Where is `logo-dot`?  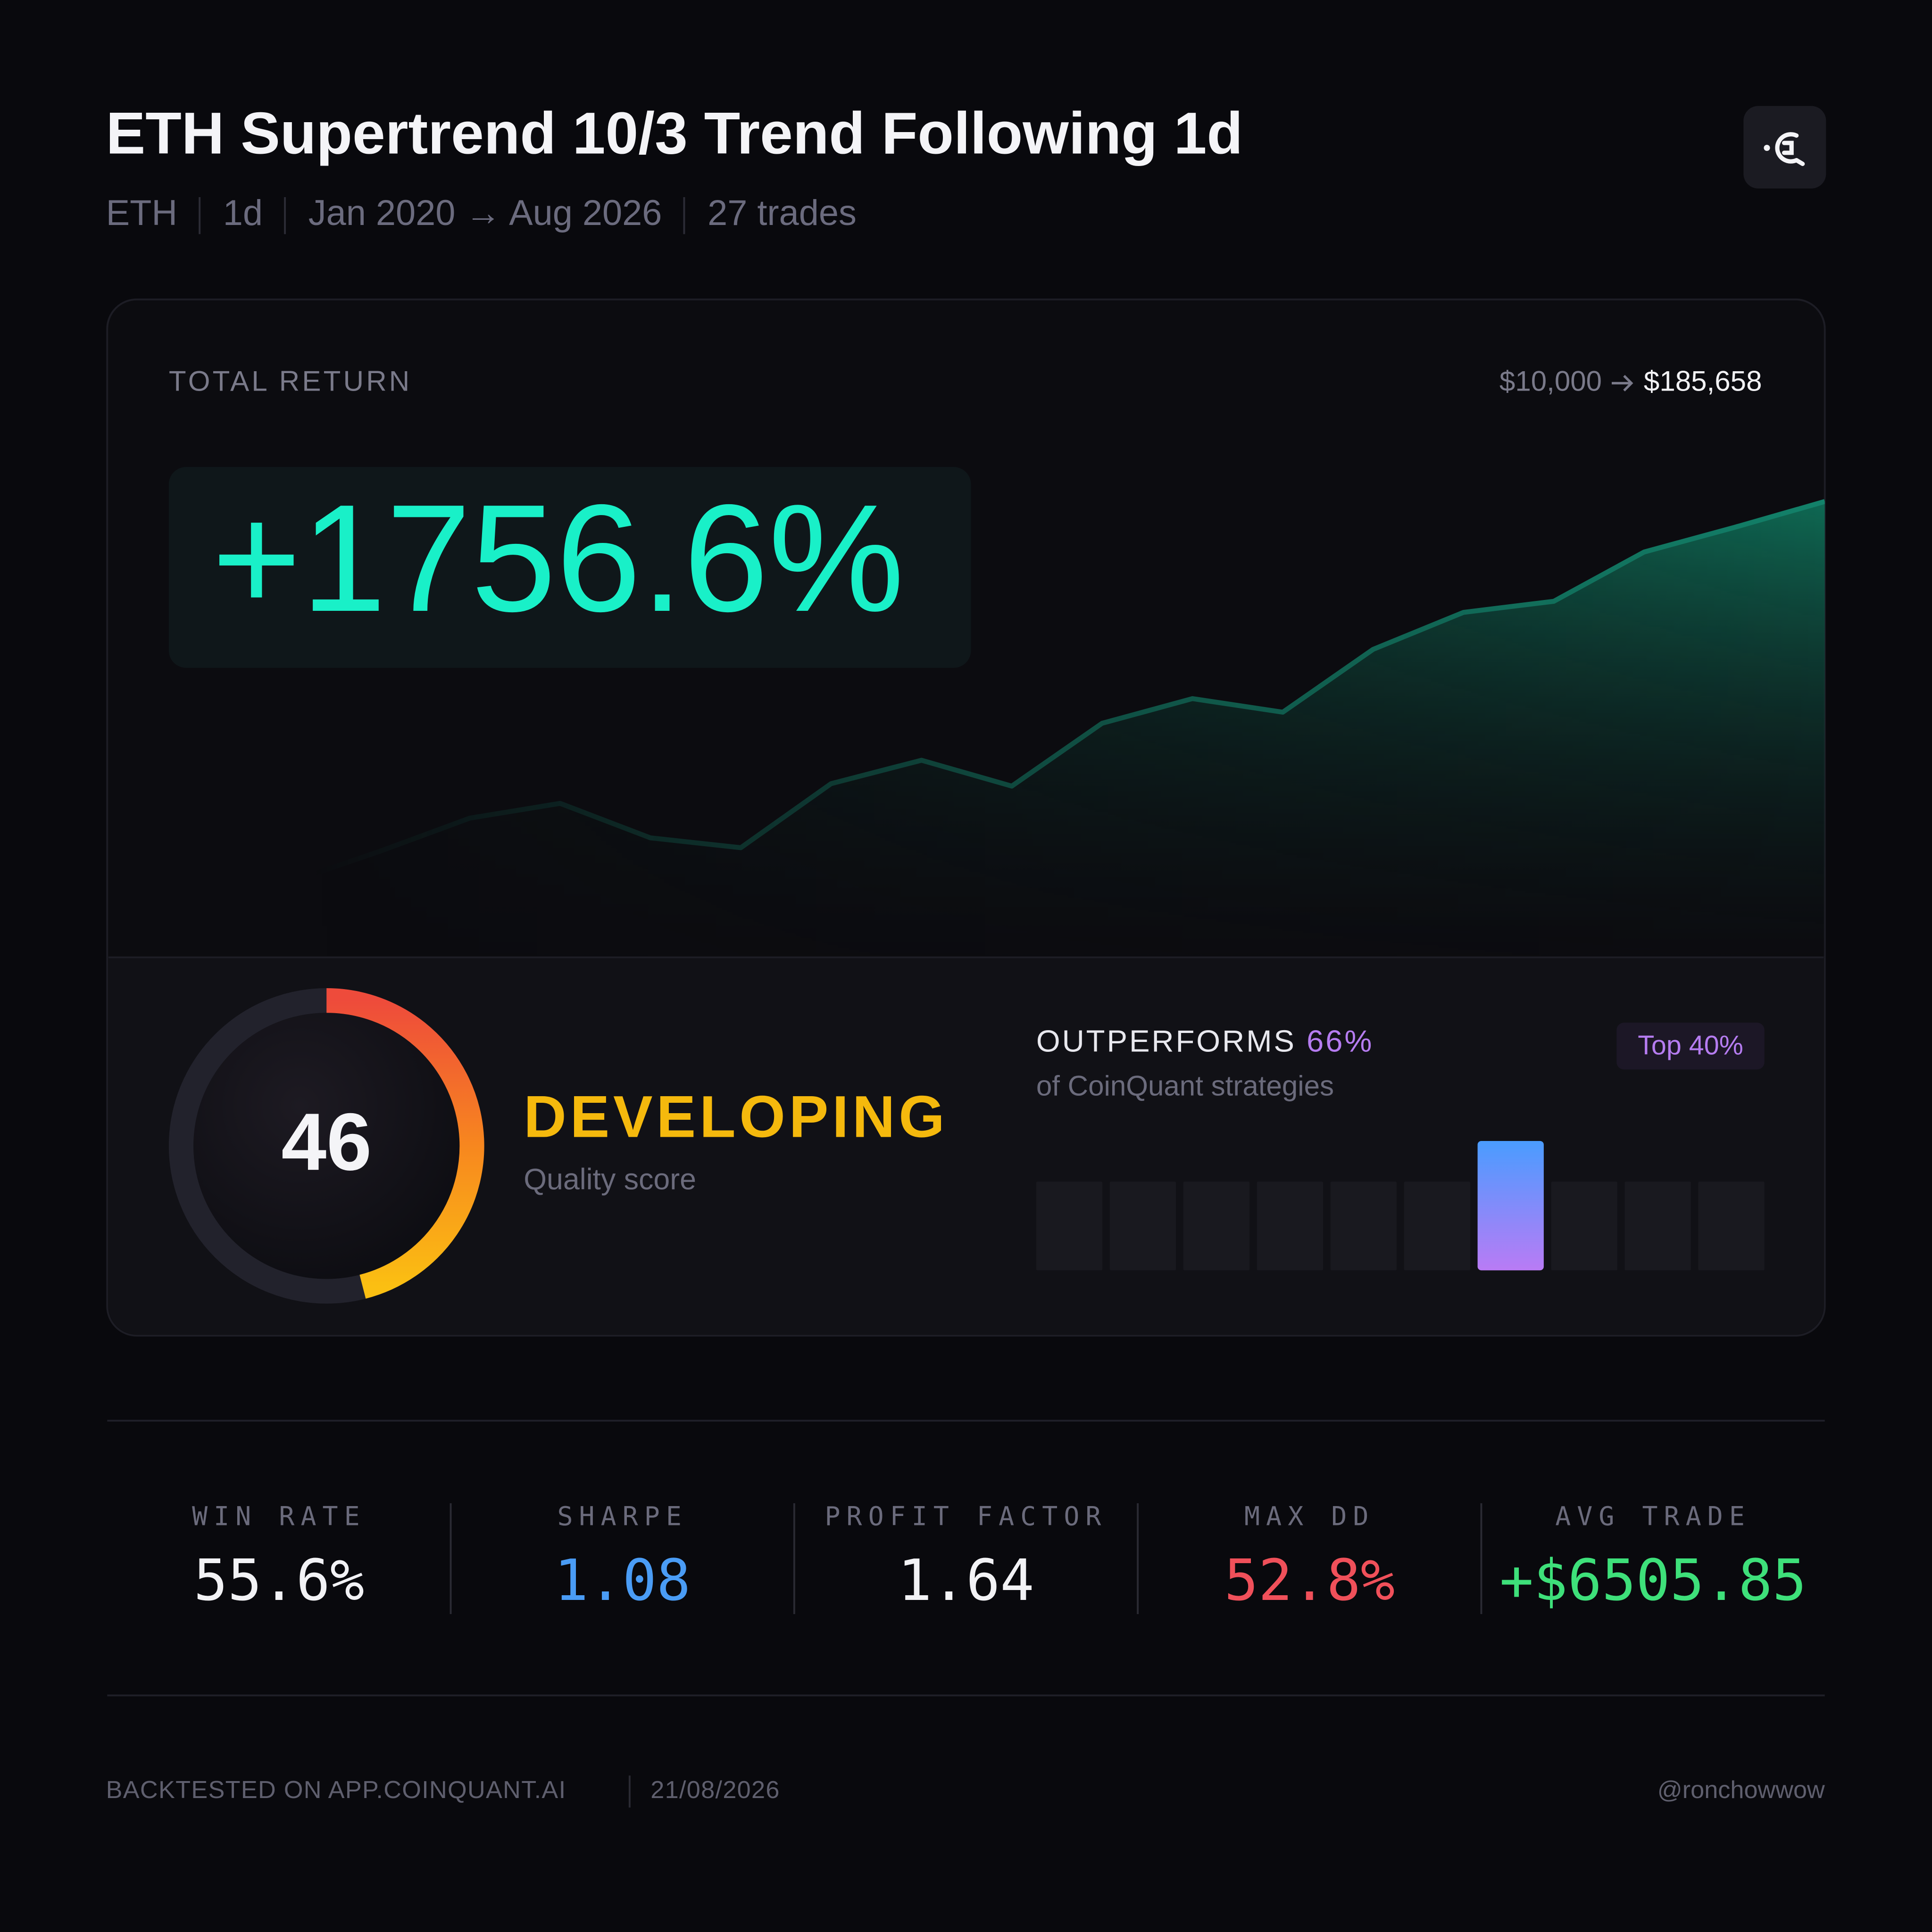
logo-dot is located at coordinates (1767, 148).